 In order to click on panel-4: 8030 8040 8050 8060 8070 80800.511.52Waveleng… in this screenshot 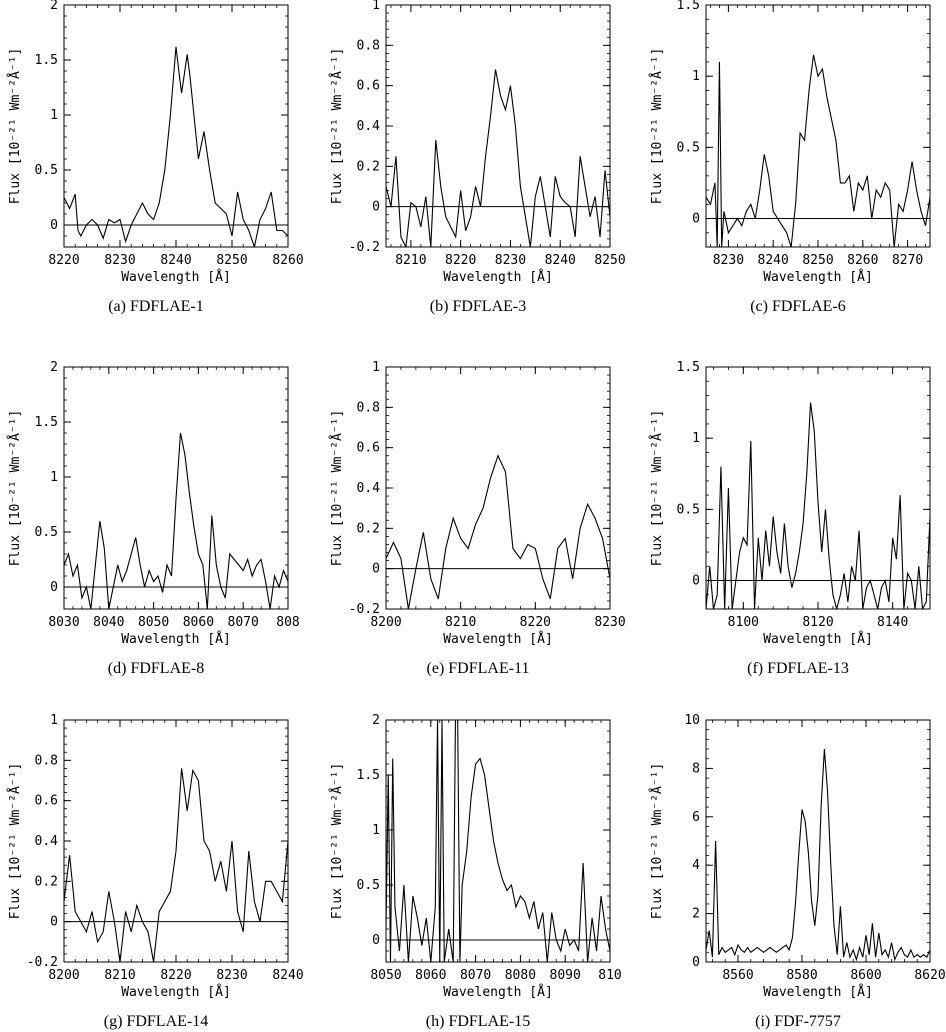, I will do `click(153, 518)`.